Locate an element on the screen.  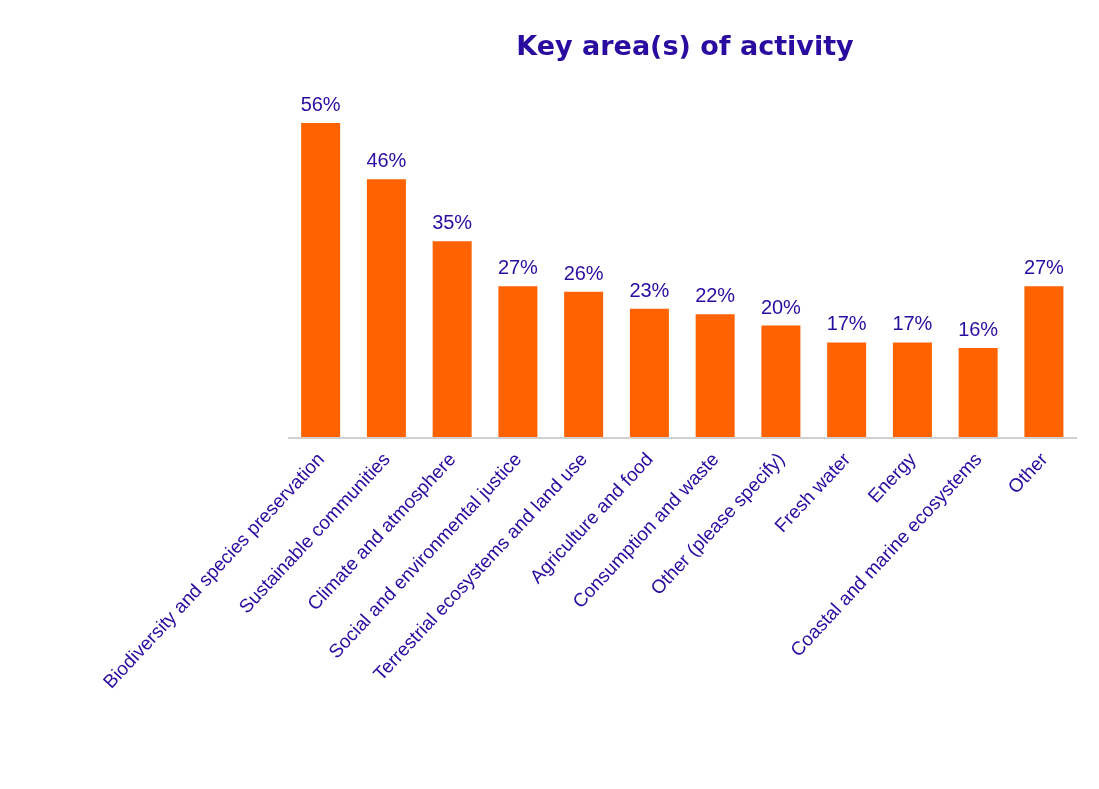
data-label: 22% is located at coordinates (715, 295).